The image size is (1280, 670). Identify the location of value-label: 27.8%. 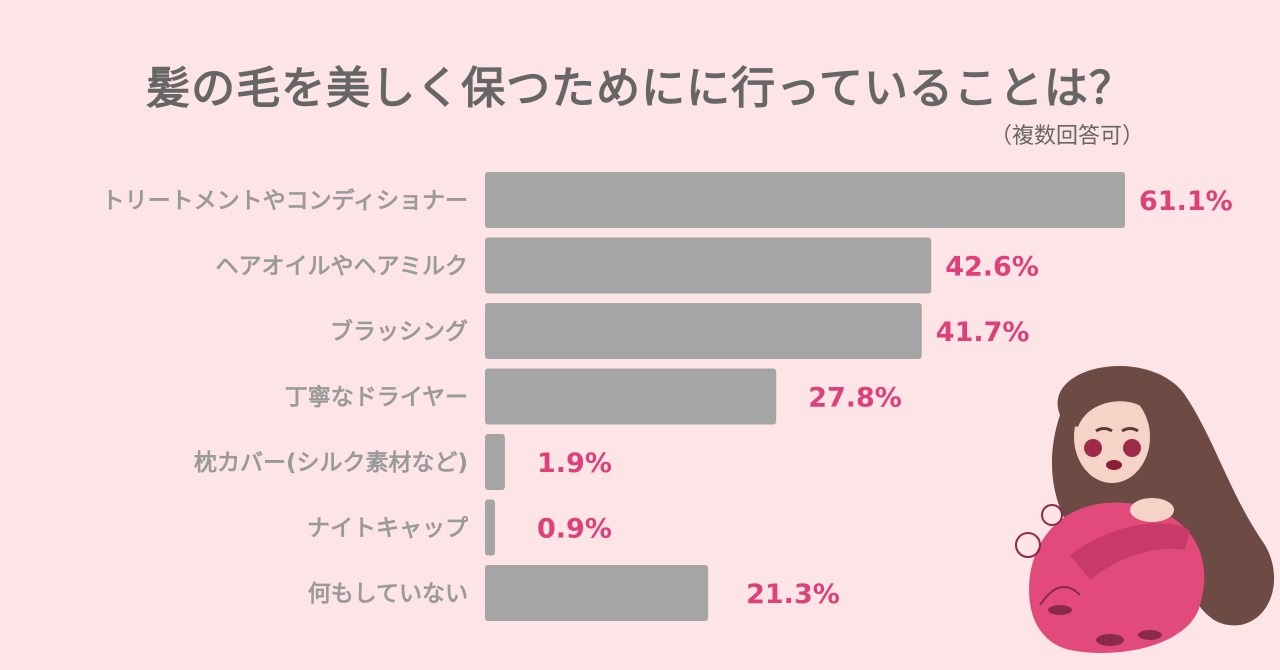
(855, 398).